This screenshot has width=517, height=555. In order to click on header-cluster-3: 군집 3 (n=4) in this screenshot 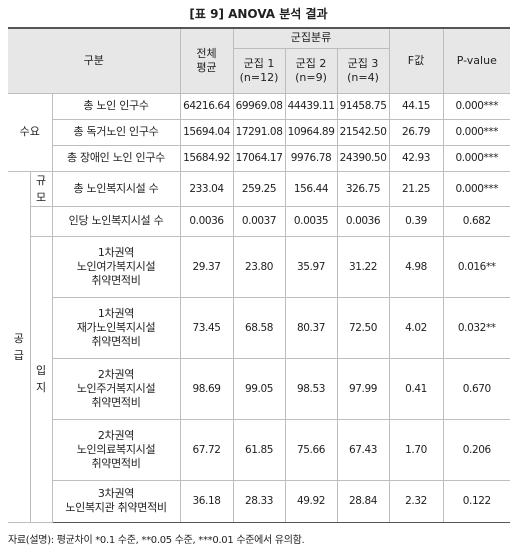, I will do `click(363, 70)`.